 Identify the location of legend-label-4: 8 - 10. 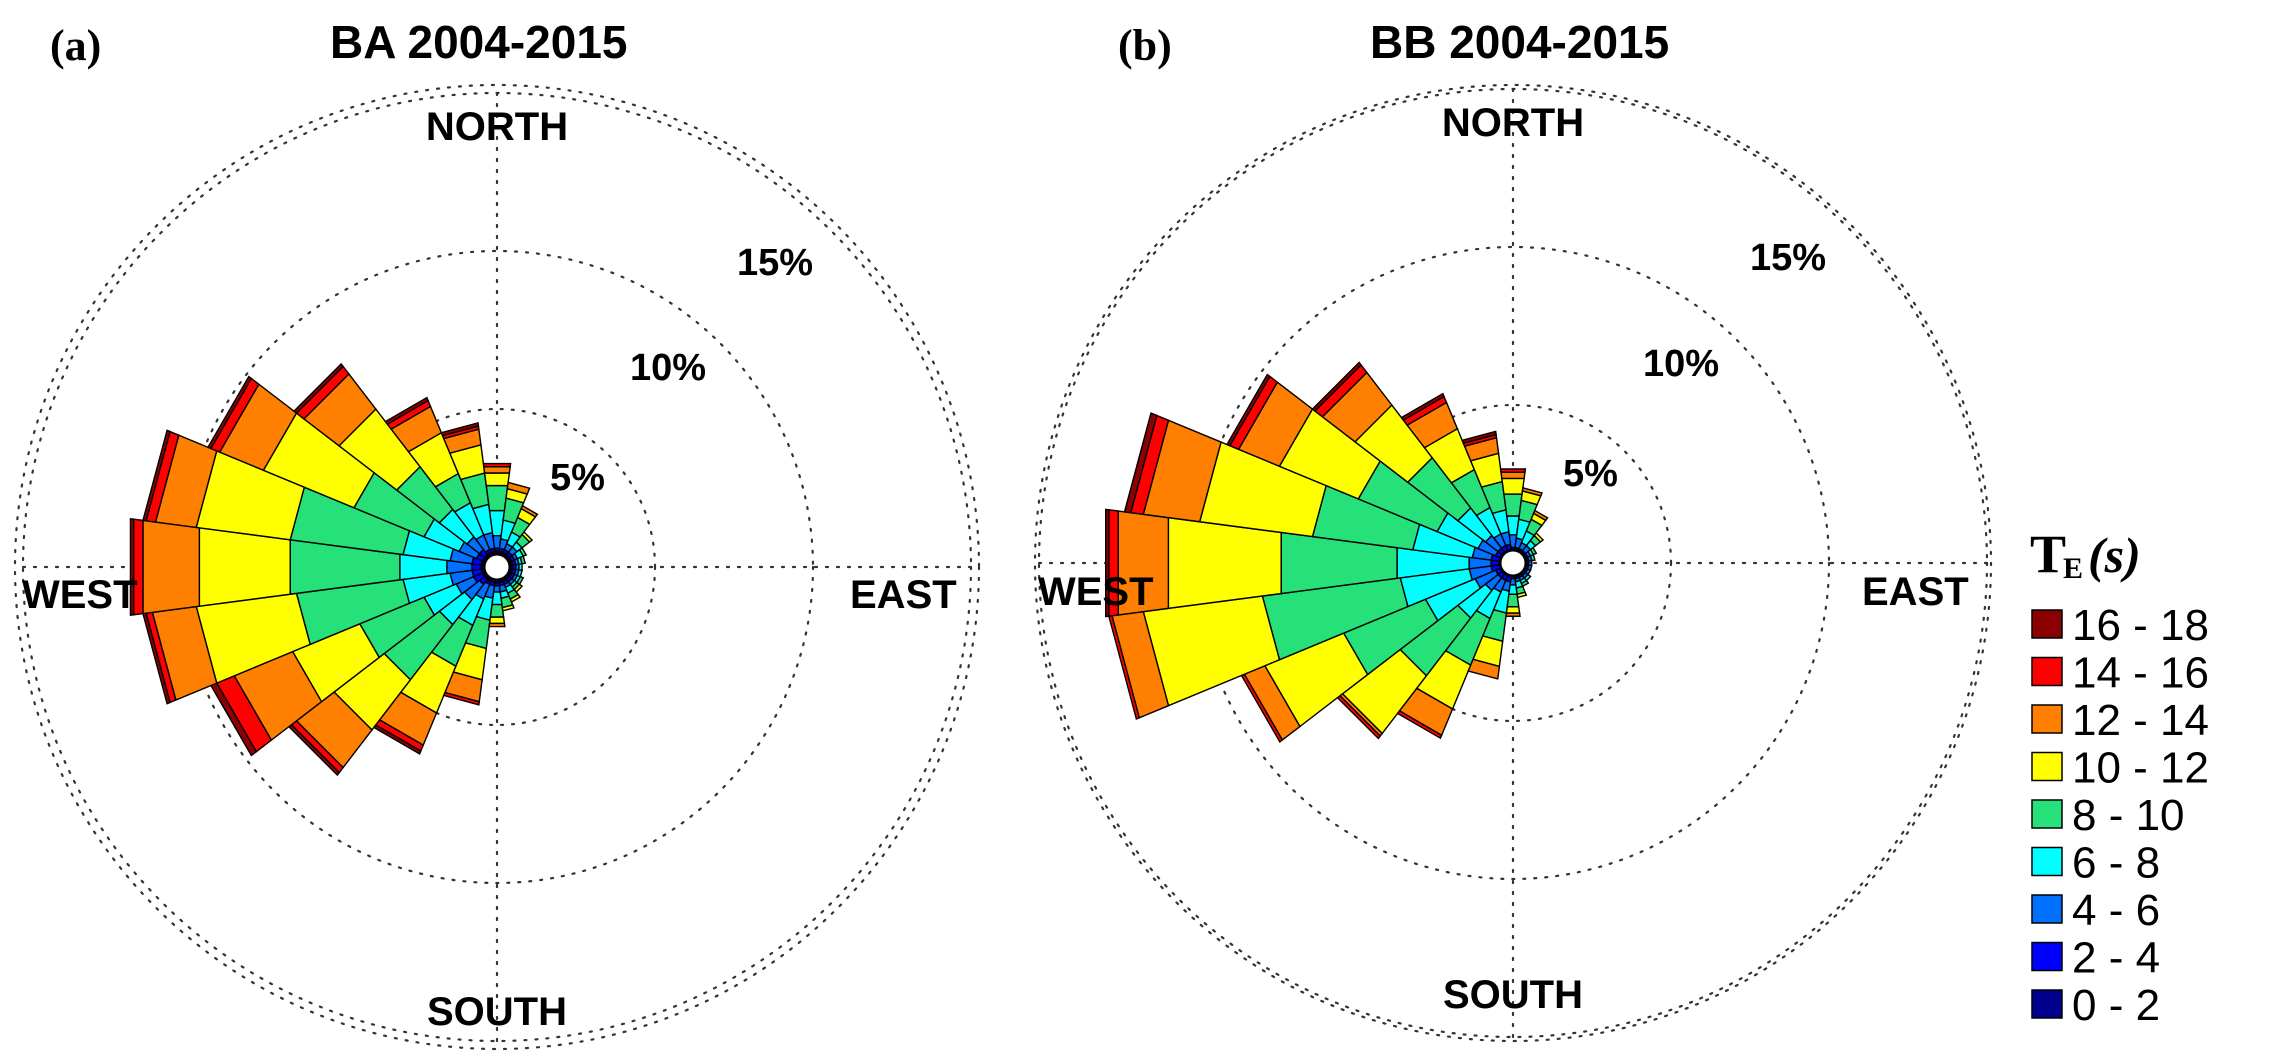
(2128, 815).